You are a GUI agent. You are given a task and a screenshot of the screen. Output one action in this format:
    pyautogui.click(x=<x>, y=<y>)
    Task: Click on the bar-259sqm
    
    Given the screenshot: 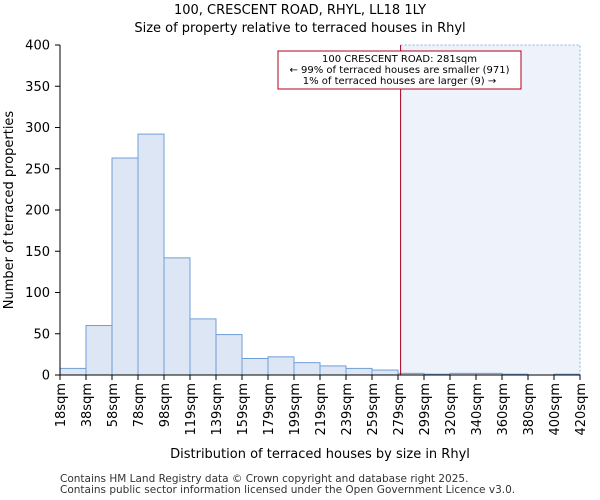 What is the action you would take?
    pyautogui.click(x=385, y=372)
    